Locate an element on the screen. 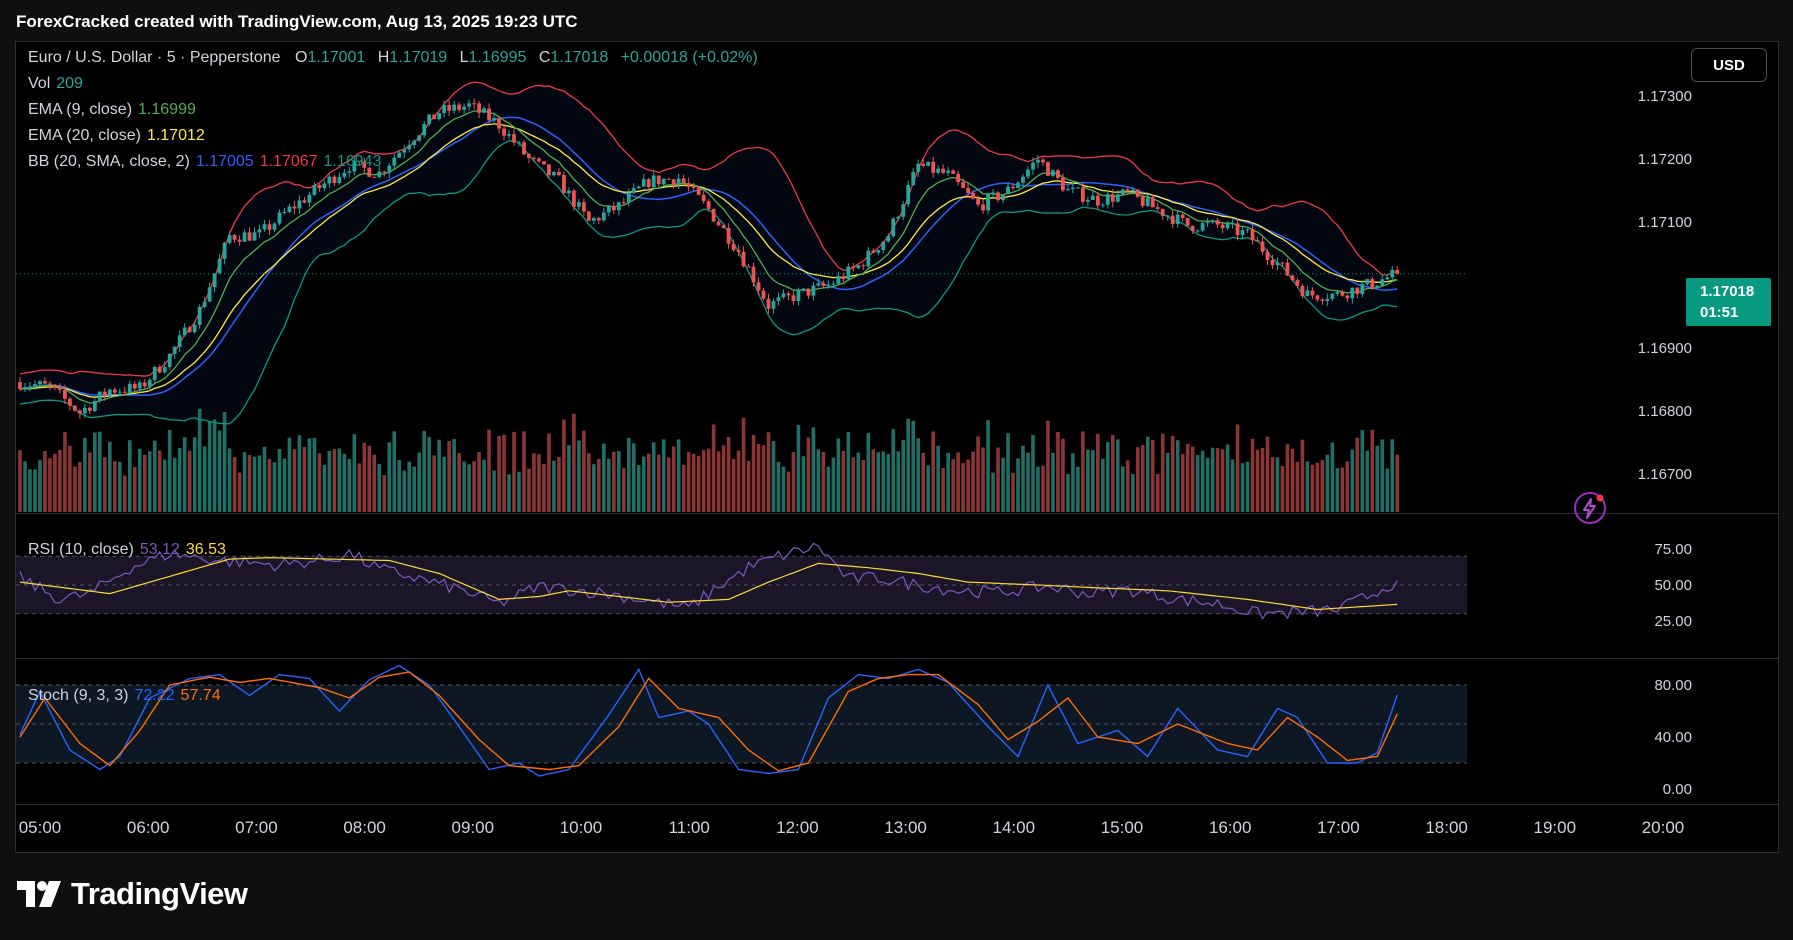 This screenshot has width=1793, height=940. tradingview-logo: TradingView is located at coordinates (132, 894).